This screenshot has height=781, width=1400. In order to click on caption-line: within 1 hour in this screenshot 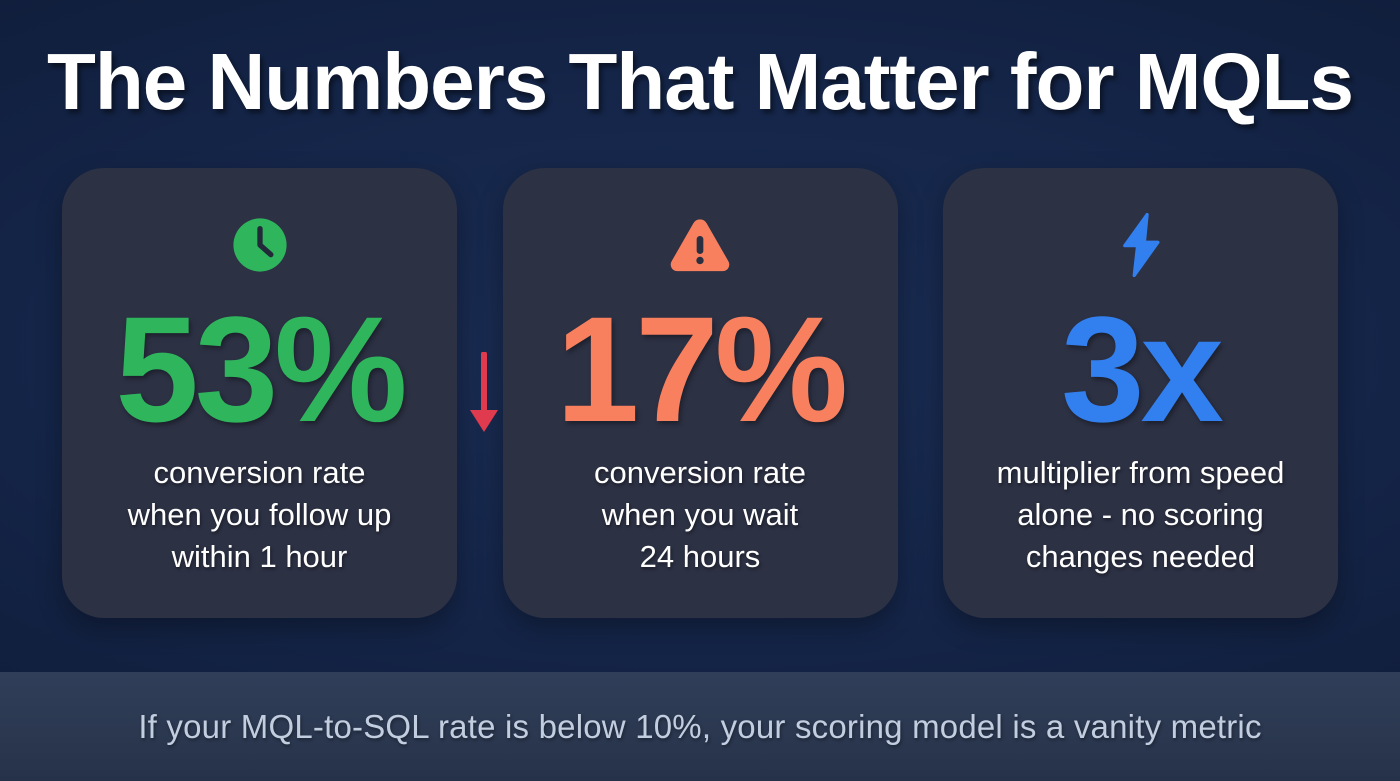, I will do `click(259, 557)`.